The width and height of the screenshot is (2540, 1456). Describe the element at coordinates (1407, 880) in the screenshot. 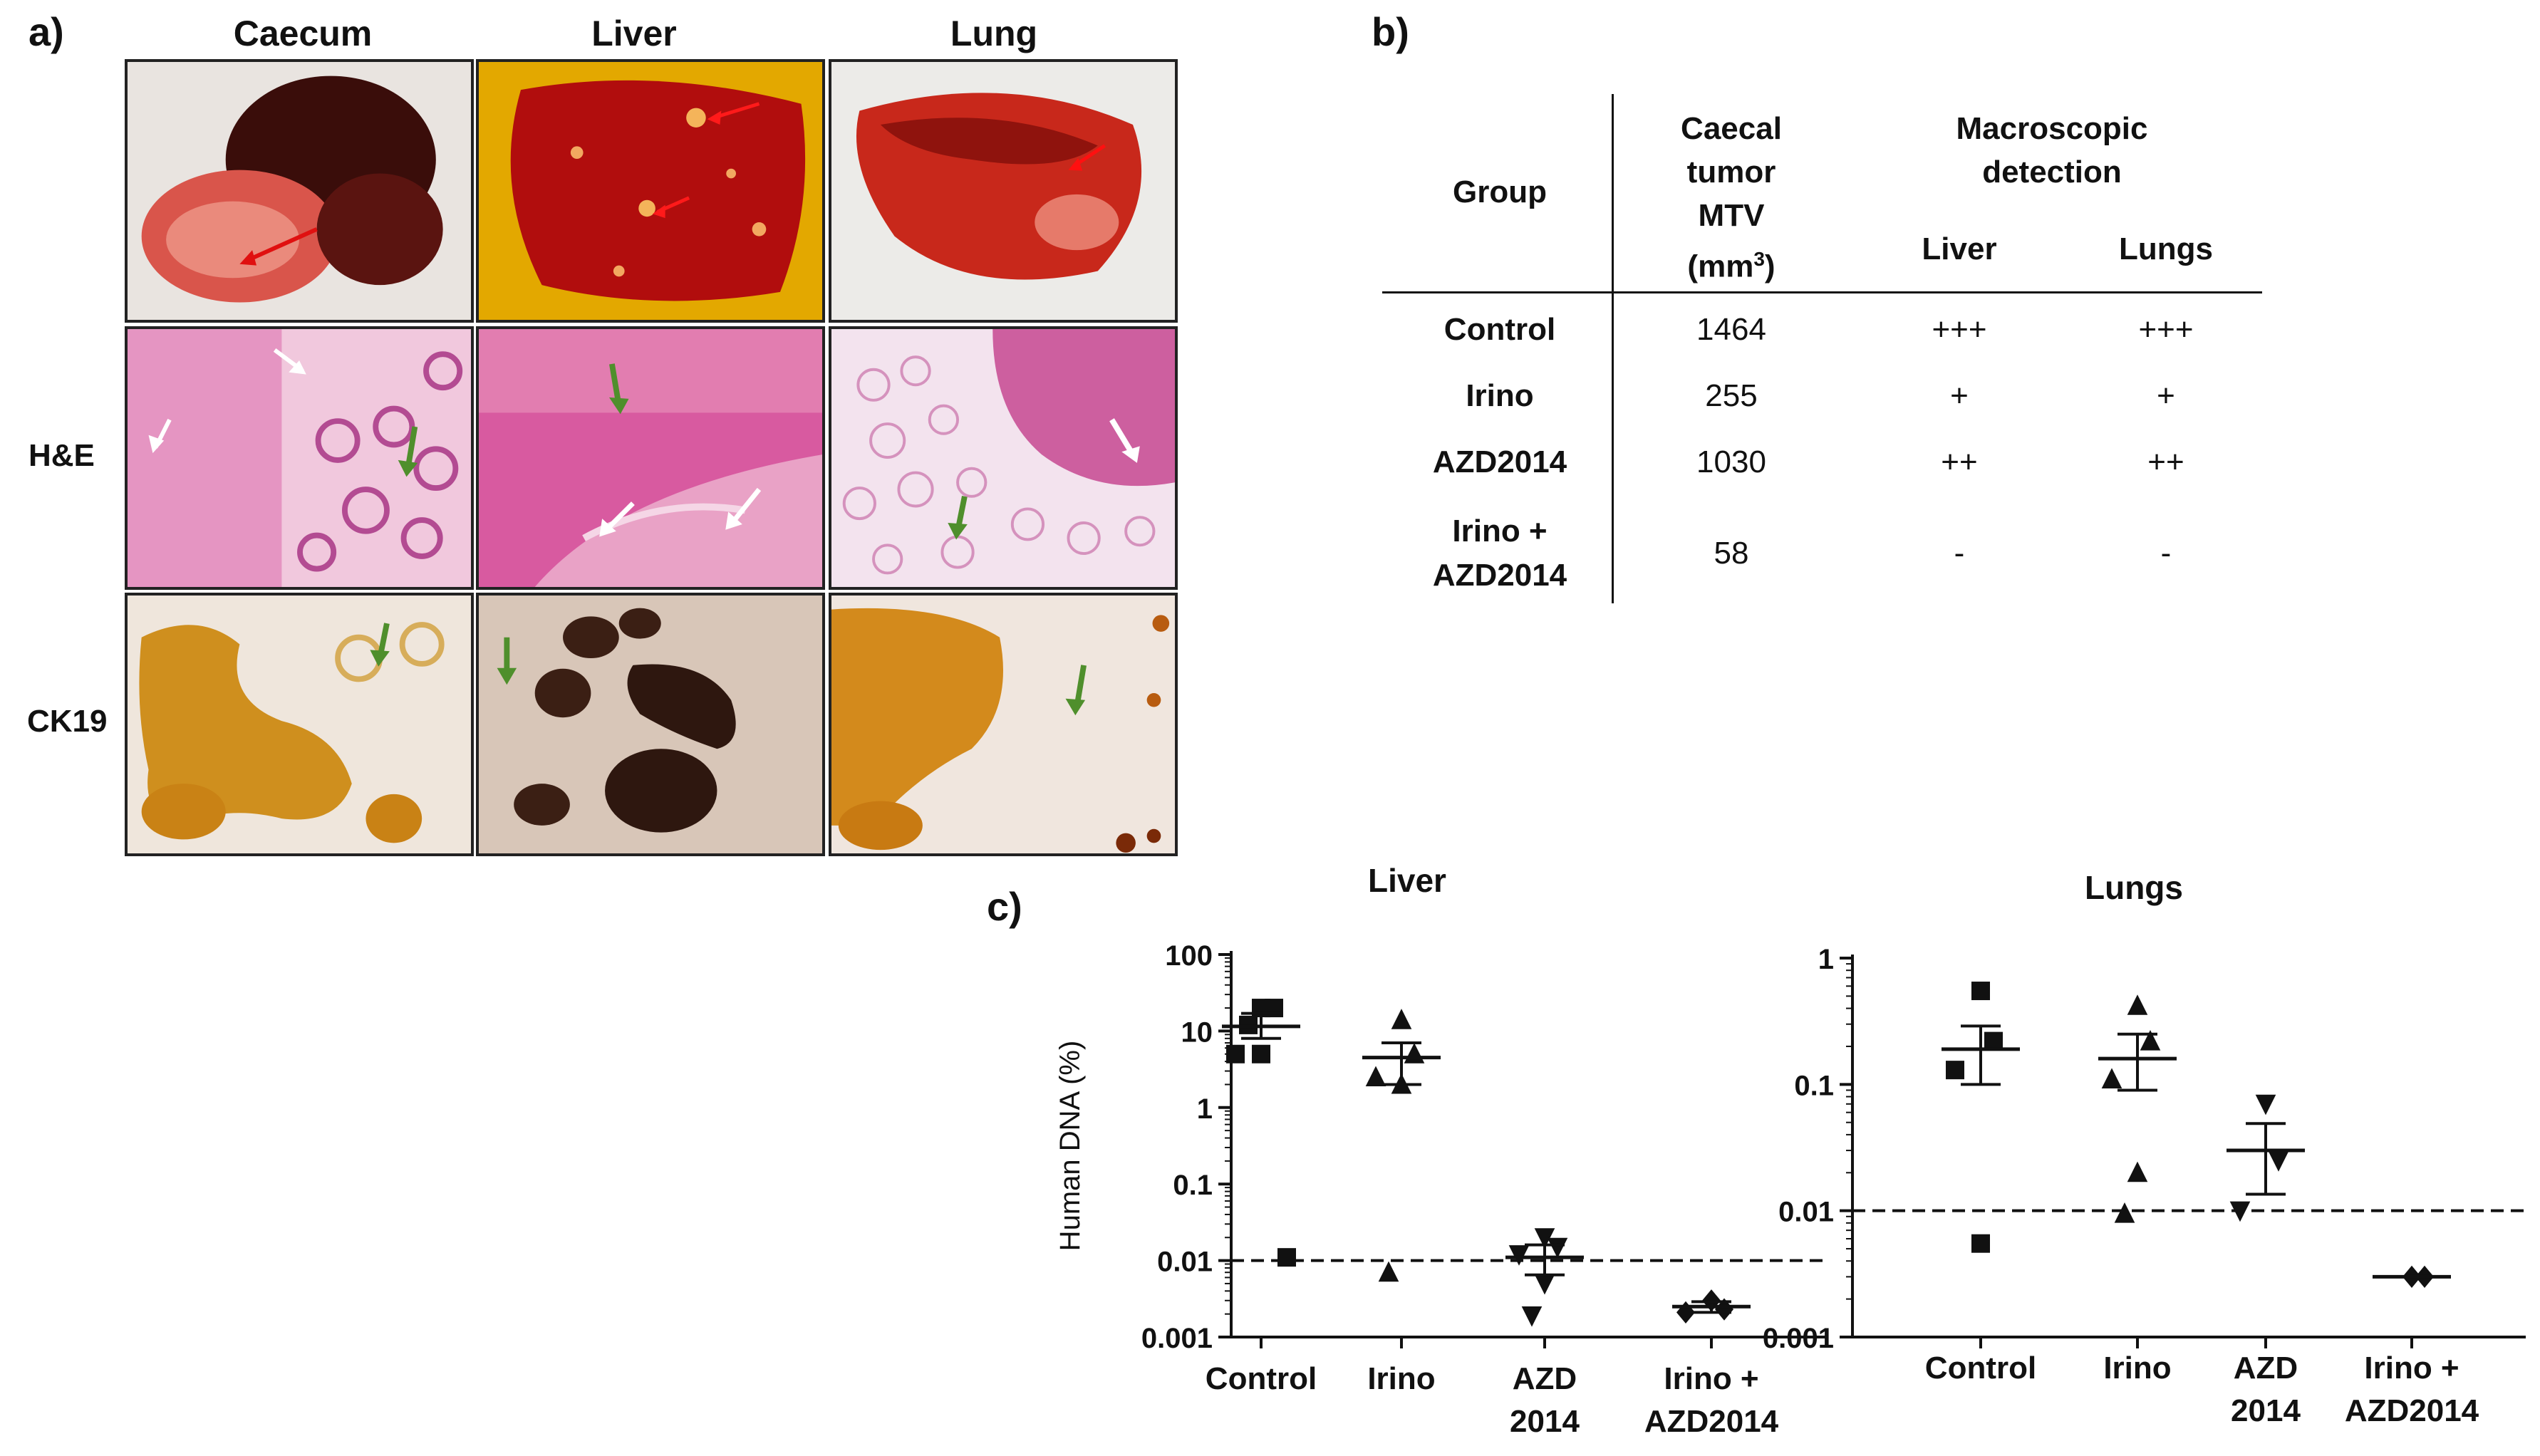

I see `chart-title: Liver` at that location.